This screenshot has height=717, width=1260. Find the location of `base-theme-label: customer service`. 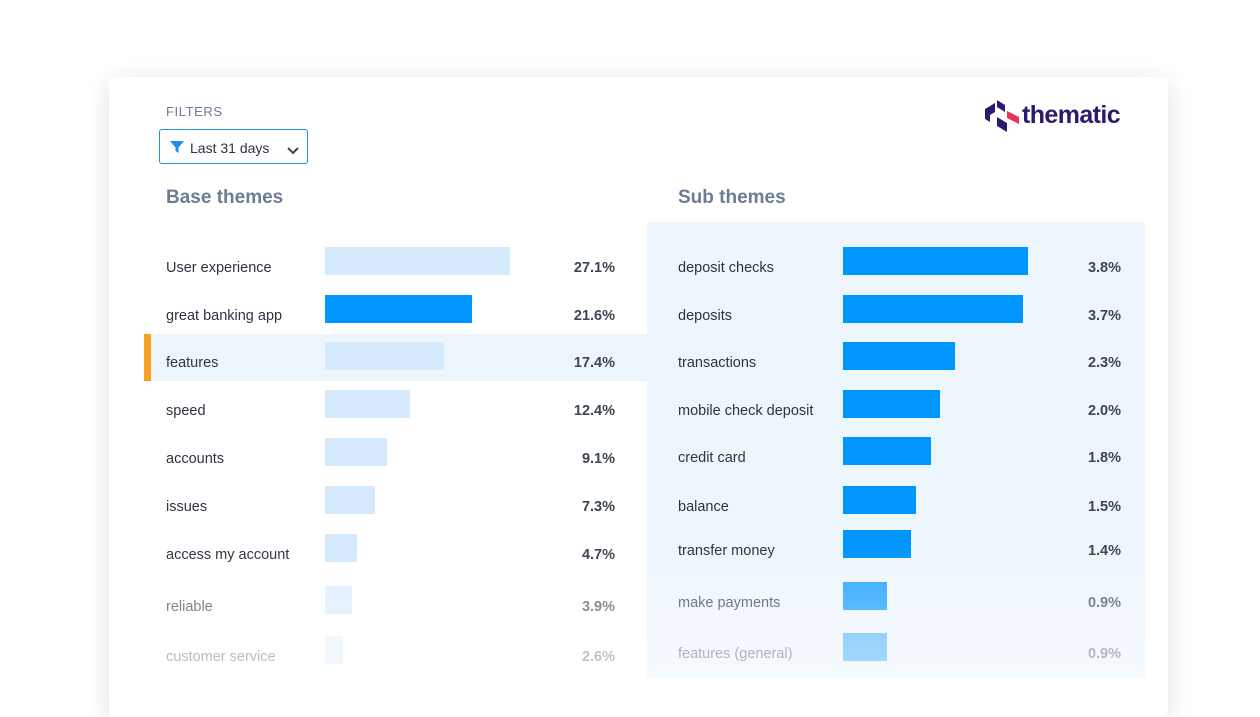

base-theme-label: customer service is located at coordinates (221, 657).